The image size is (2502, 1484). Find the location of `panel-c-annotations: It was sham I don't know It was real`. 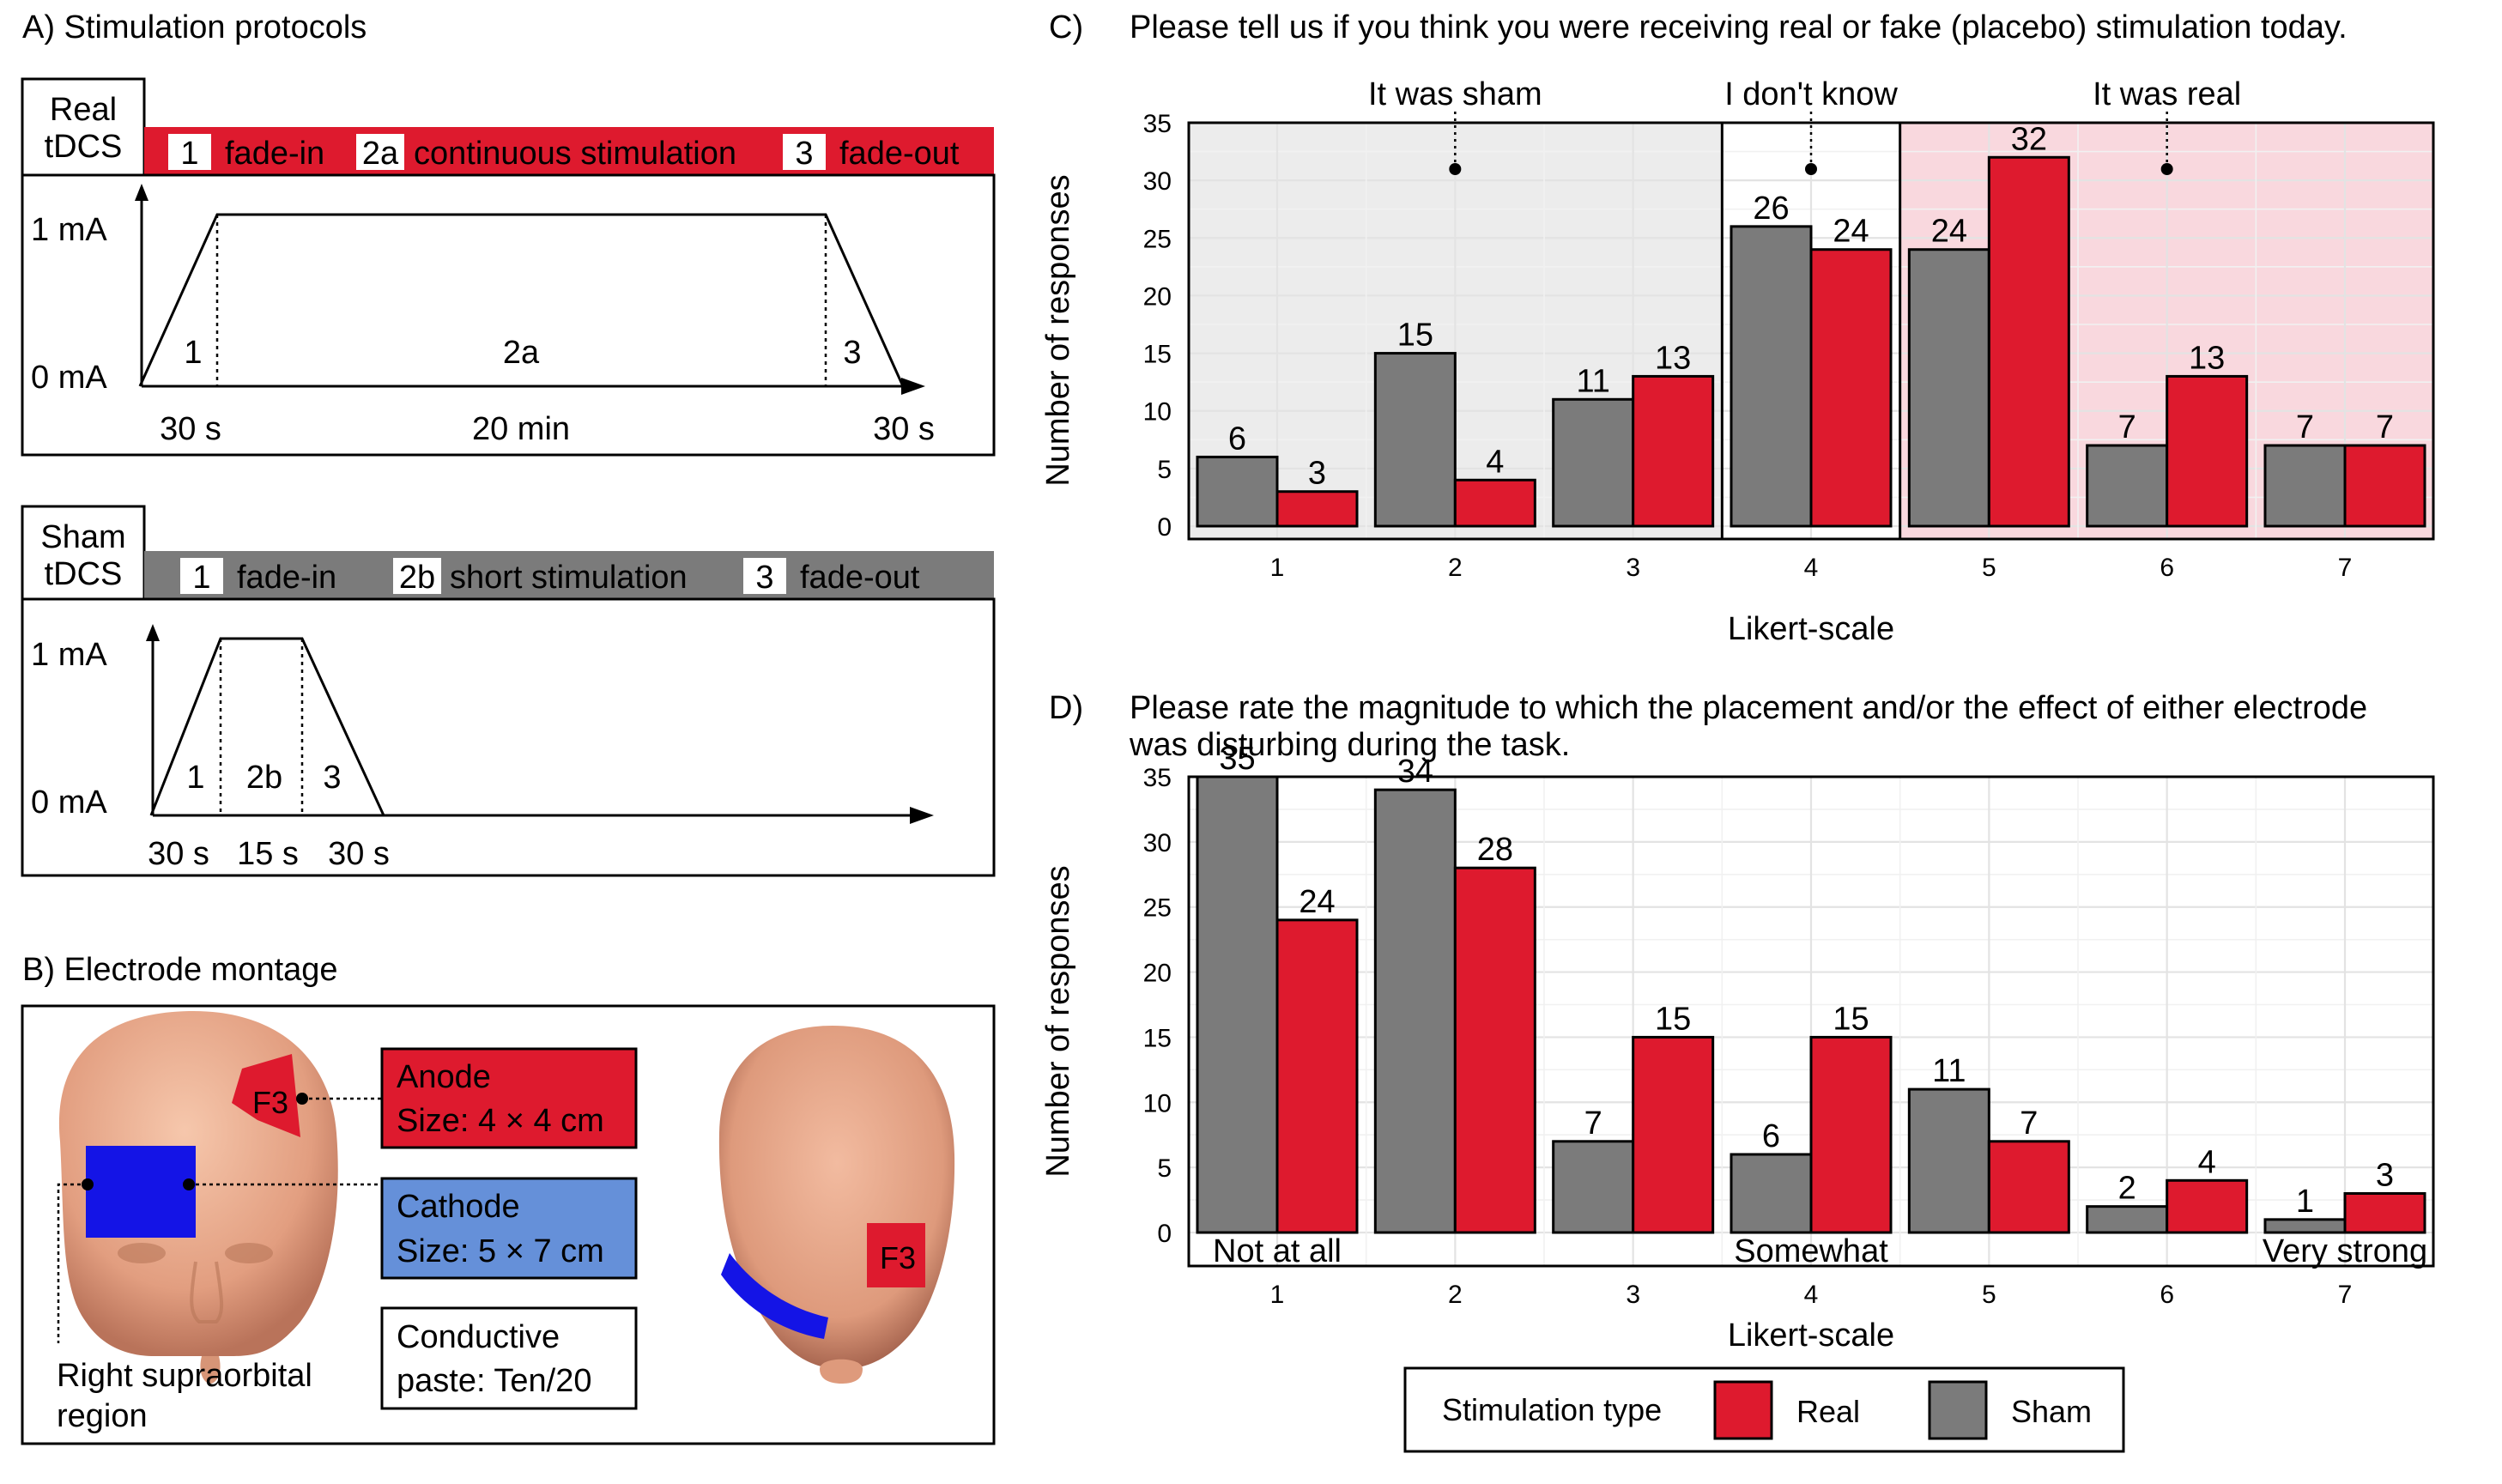

panel-c-annotations: It was sham I don't know It was real is located at coordinates (1804, 307).